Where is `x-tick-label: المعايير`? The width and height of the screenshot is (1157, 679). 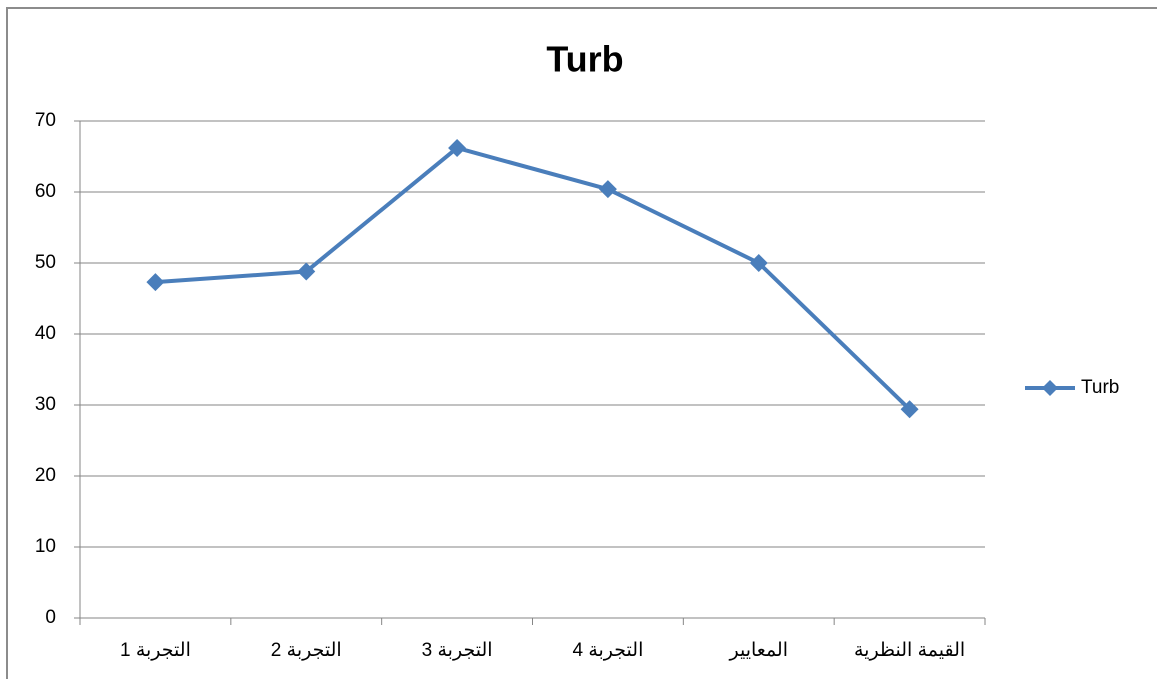
x-tick-label: المعايير is located at coordinates (758, 650).